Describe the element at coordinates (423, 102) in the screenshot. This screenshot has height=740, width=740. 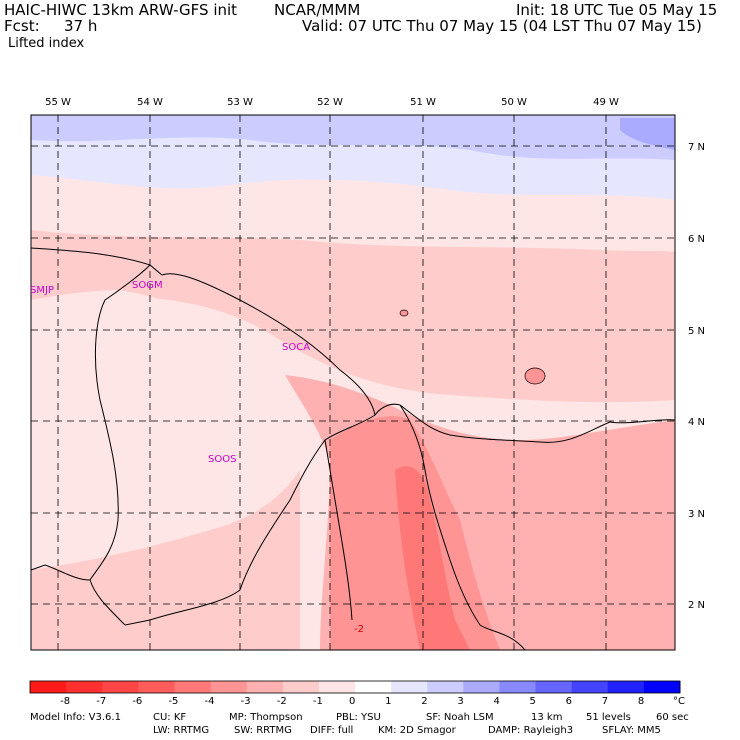
I see `lon-label-51w: 51 W` at that location.